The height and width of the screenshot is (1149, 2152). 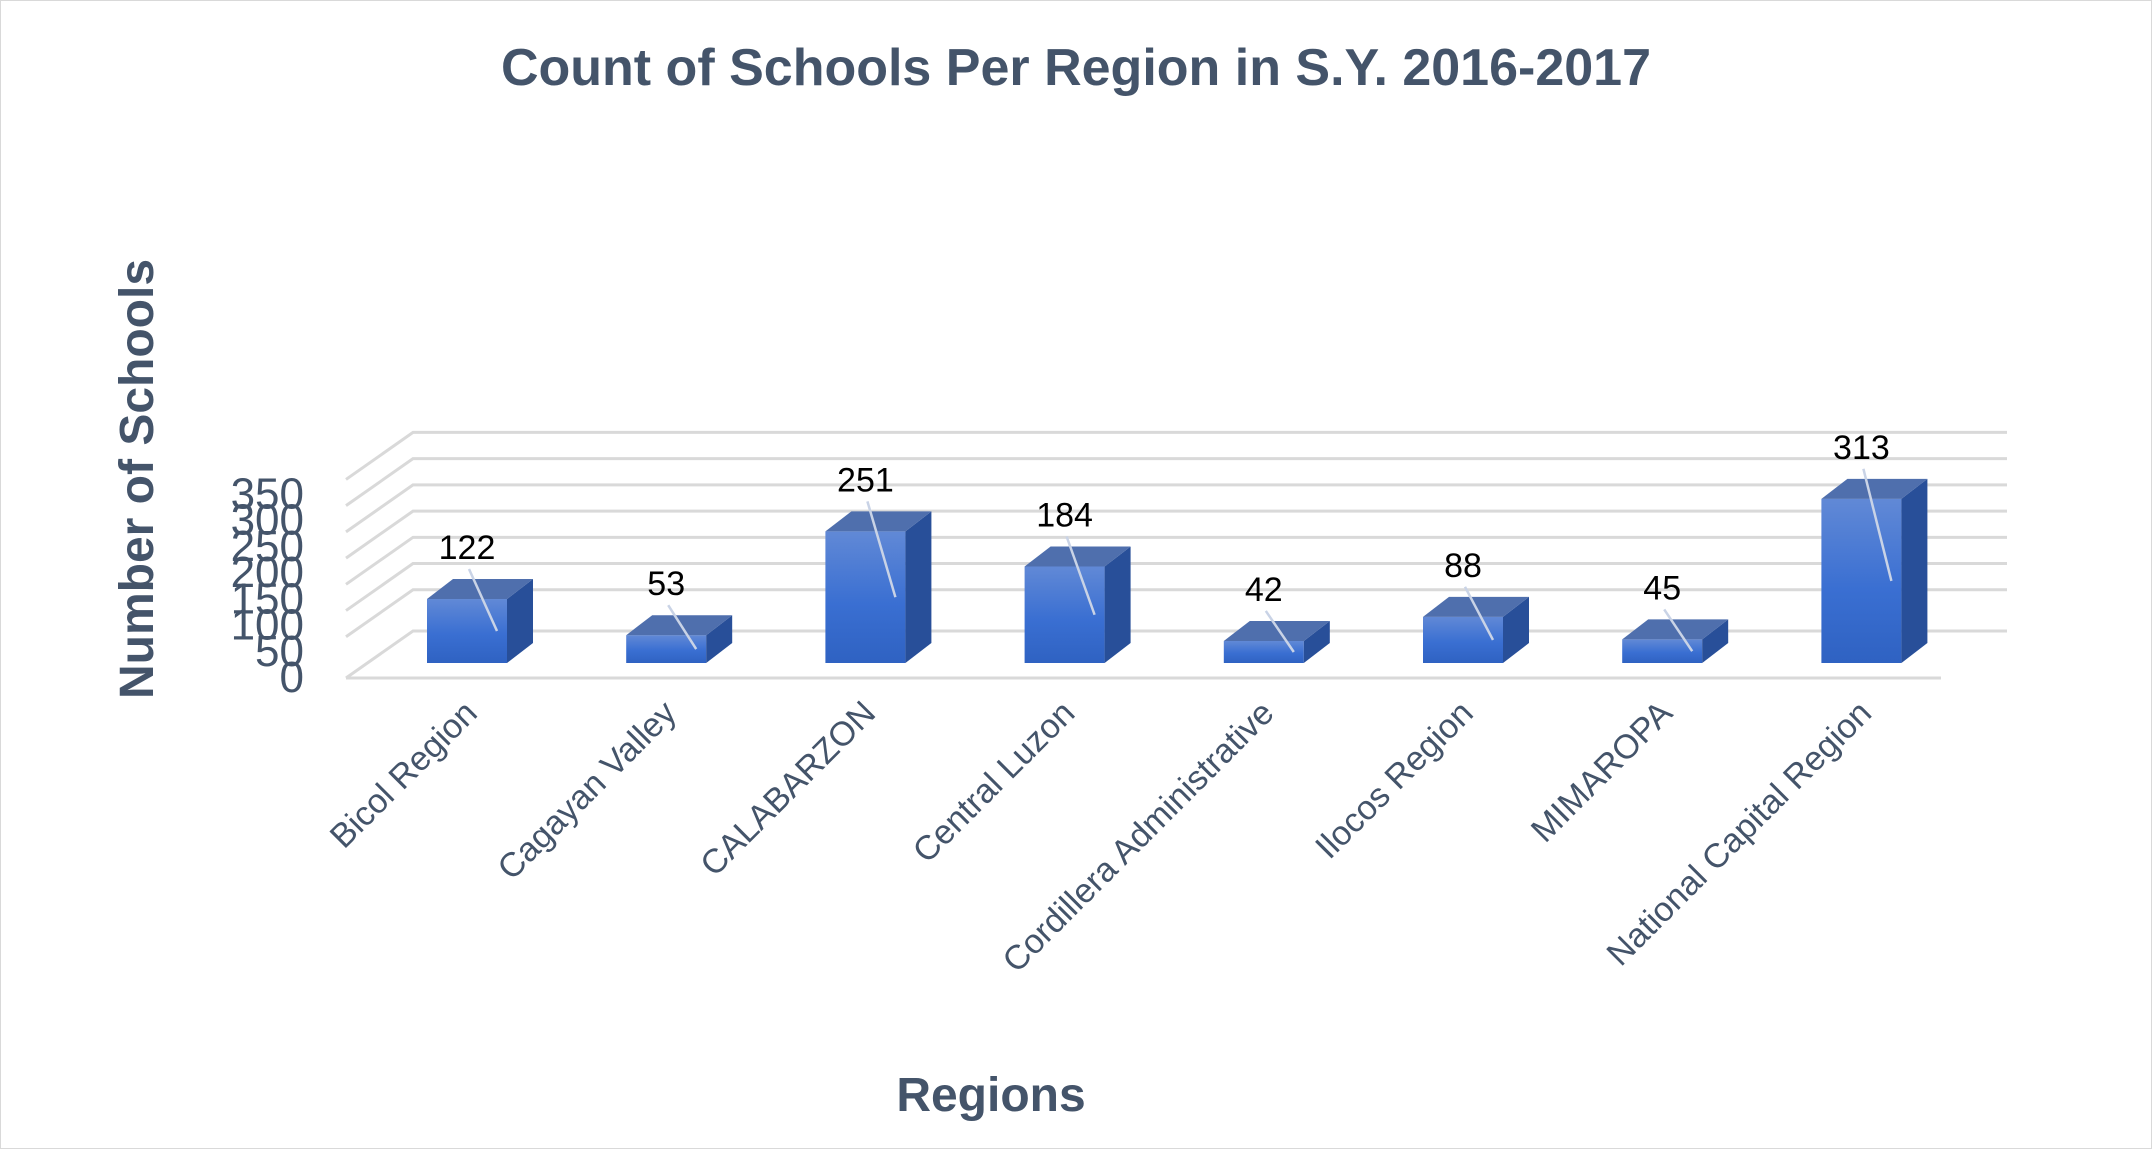 I want to click on y-axis-title: Number of Schools, so click(x=137, y=479).